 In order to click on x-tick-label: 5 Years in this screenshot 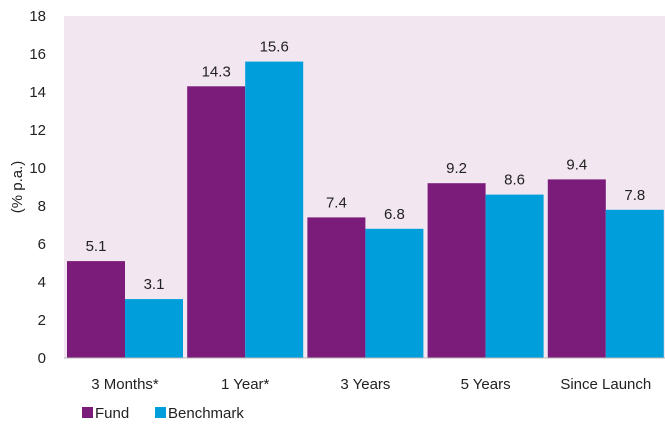, I will do `click(486, 384)`.